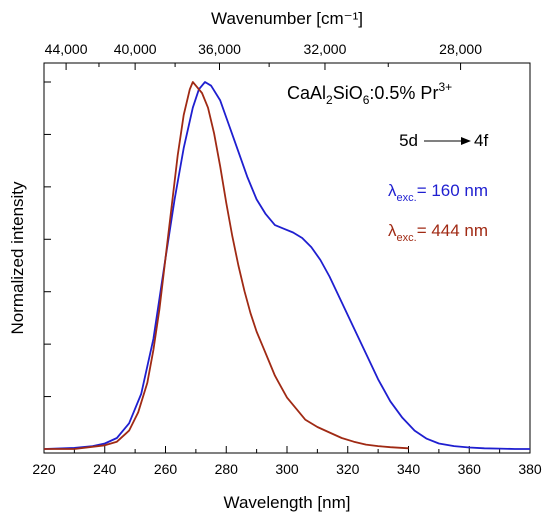 This screenshot has height=522, width=550. What do you see at coordinates (227, 469) in the screenshot?
I see `x-tick-label: 280` at bounding box center [227, 469].